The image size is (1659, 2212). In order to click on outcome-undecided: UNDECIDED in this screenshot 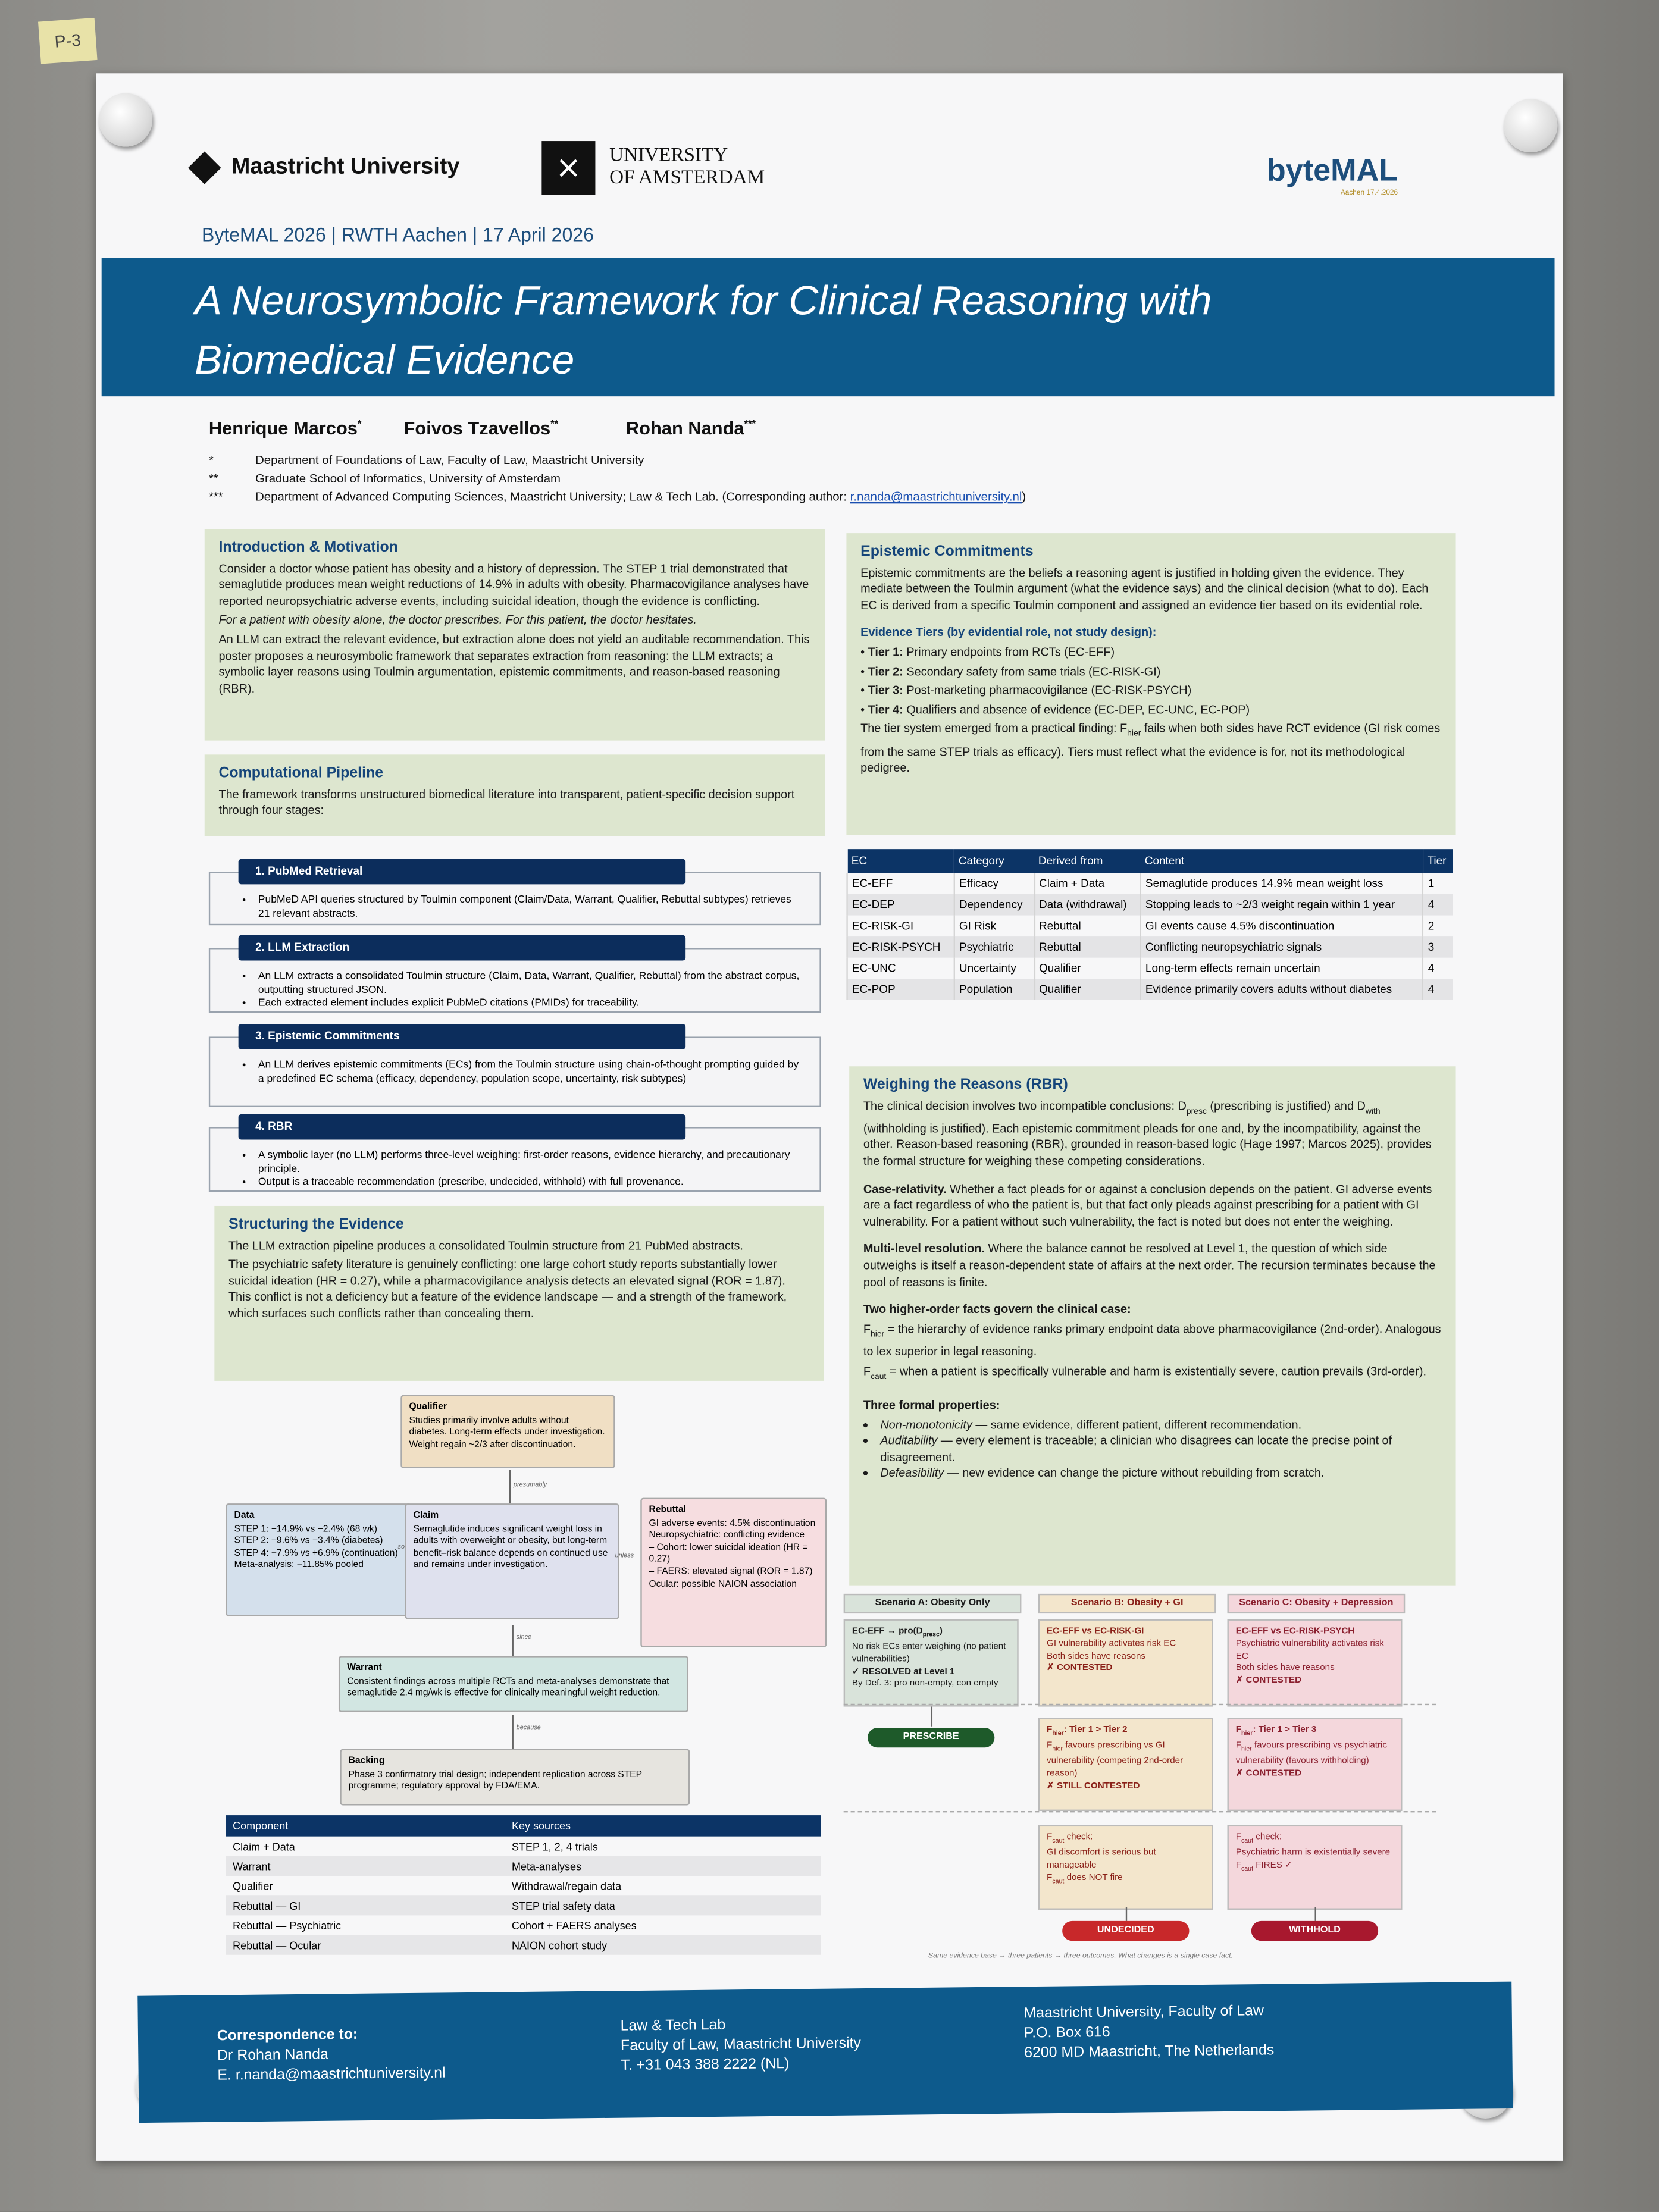, I will do `click(1126, 1930)`.